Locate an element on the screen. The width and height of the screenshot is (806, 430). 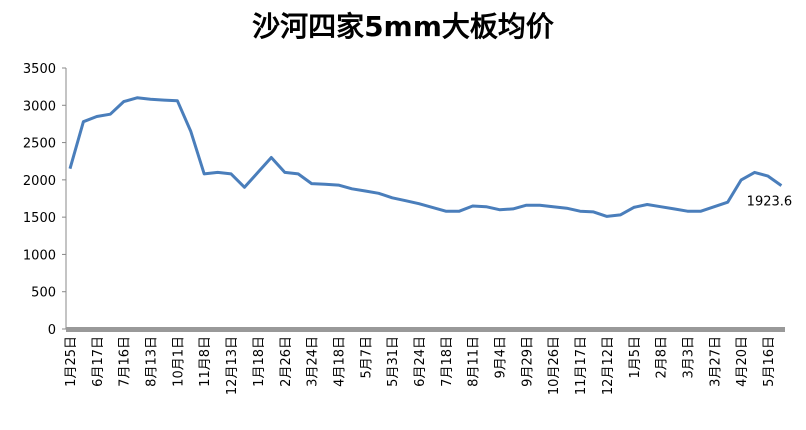
x-tick-label: 11月17日 is located at coordinates (581, 365).